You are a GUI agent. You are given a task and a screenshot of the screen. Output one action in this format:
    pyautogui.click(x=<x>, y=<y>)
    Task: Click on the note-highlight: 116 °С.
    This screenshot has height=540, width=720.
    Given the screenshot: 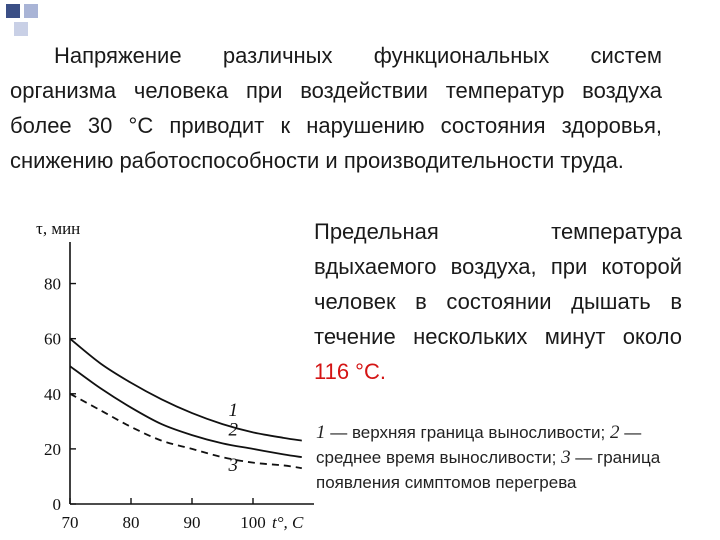 What is the action you would take?
    pyautogui.click(x=350, y=371)
    